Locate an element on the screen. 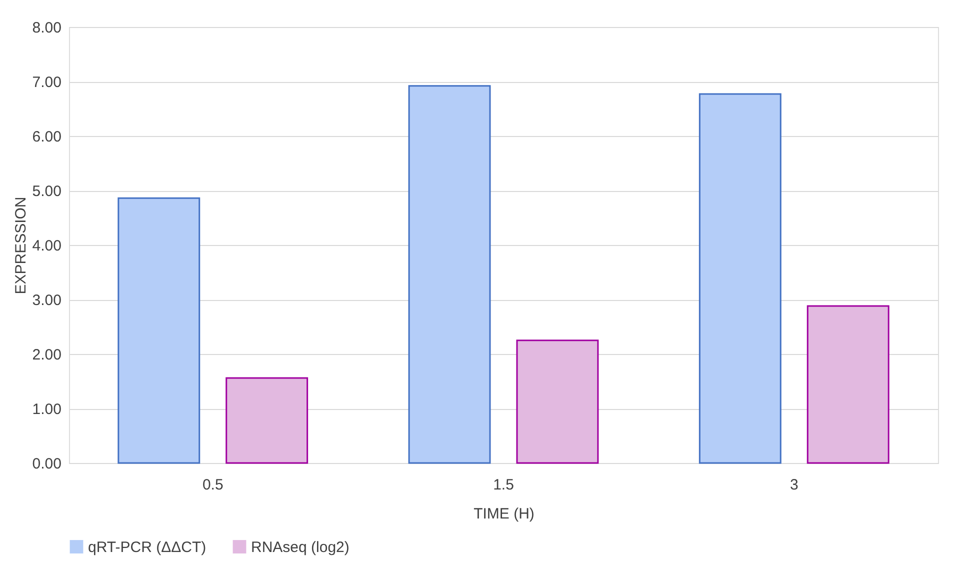 The width and height of the screenshot is (962, 581). x-tick-label: 1.5 is located at coordinates (503, 485).